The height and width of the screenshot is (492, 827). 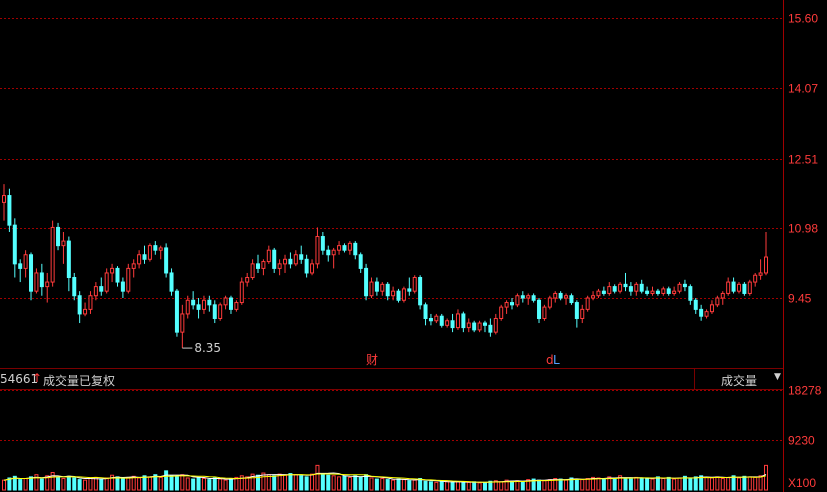 I want to click on event-marker: 财, so click(x=372, y=360).